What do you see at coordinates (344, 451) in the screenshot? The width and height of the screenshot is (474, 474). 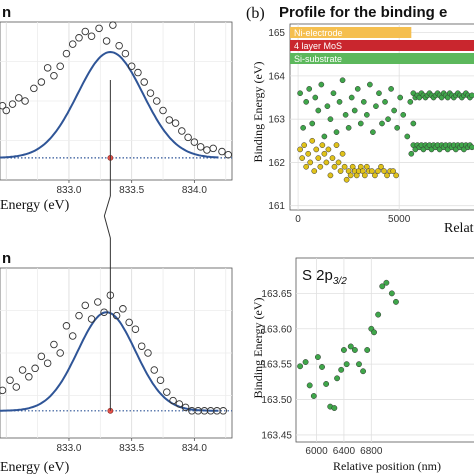 I see `x-tick-label: 6400` at bounding box center [344, 451].